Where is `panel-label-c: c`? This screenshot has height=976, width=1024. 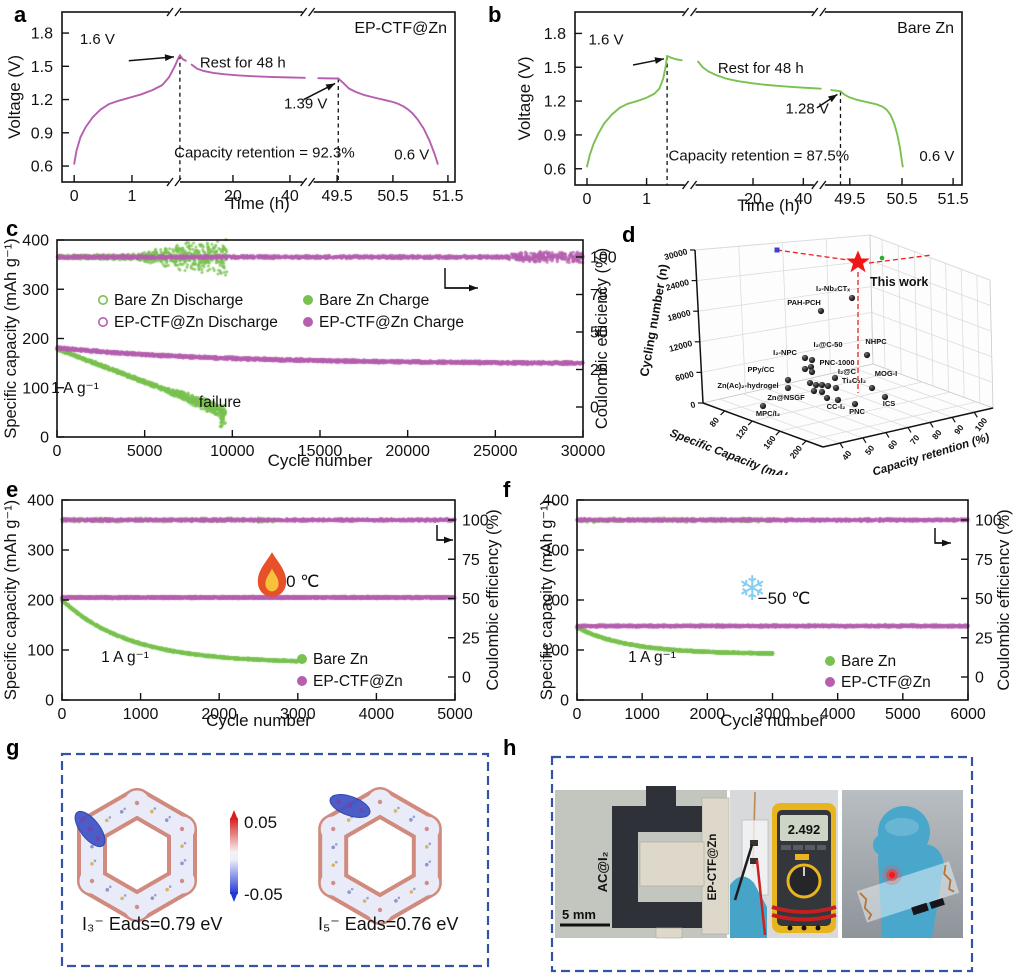 panel-label-c: c is located at coordinates (12, 228).